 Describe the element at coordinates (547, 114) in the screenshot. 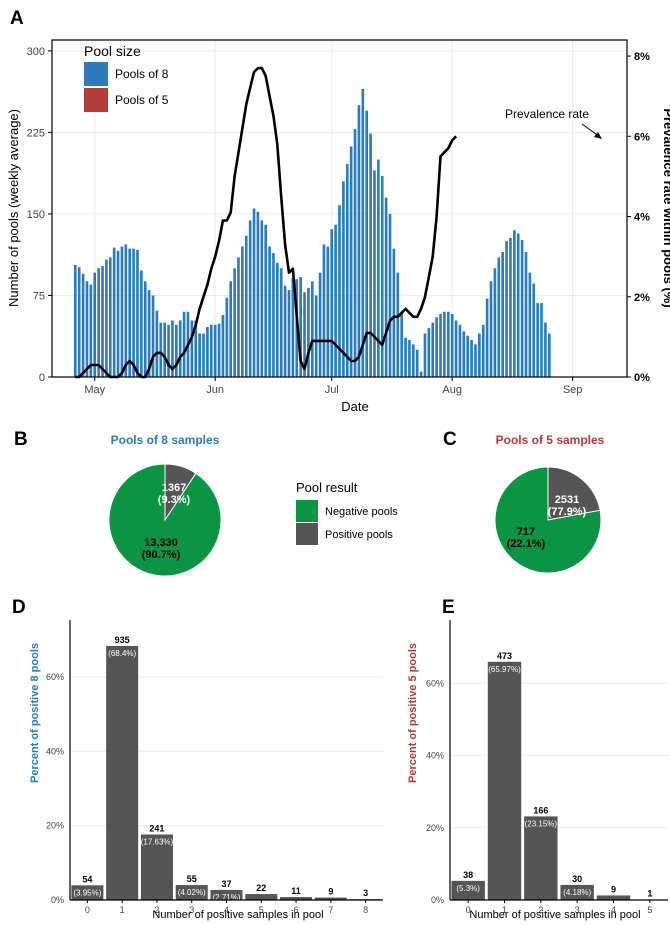

I see `chart-a-annotation: Prevalence rate` at that location.